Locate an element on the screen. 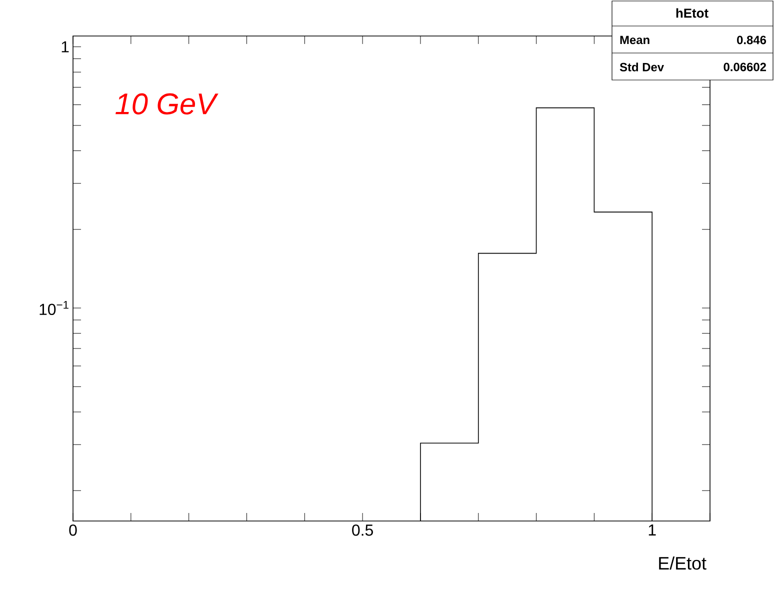  y-tick-label: 10$^{−1}$ is located at coordinates (54, 308).